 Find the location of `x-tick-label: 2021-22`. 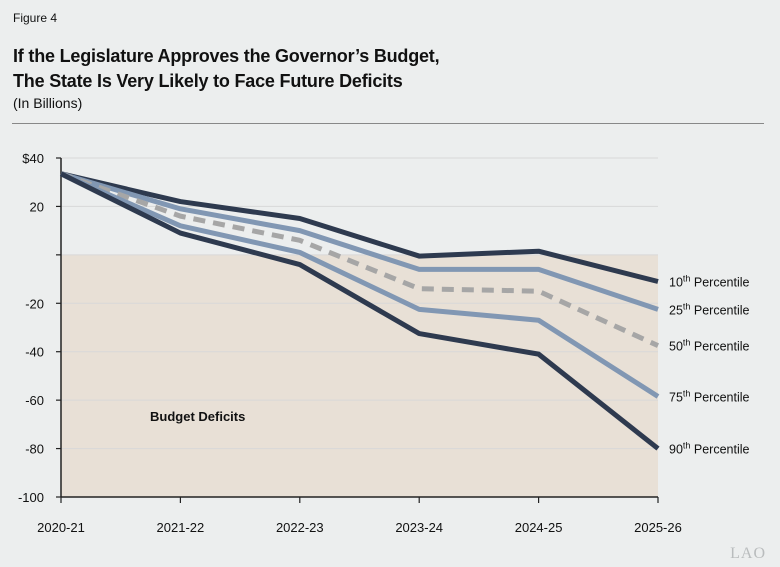

x-tick-label: 2021-22 is located at coordinates (181, 527).